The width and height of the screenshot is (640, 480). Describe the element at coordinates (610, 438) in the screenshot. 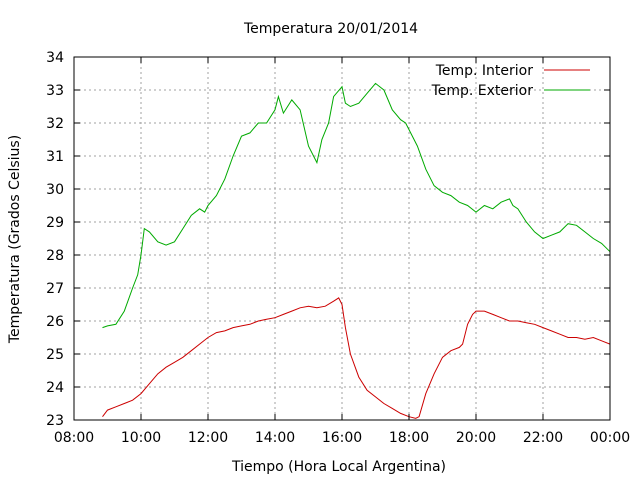

I see `x-tick-label: 00:00` at that location.